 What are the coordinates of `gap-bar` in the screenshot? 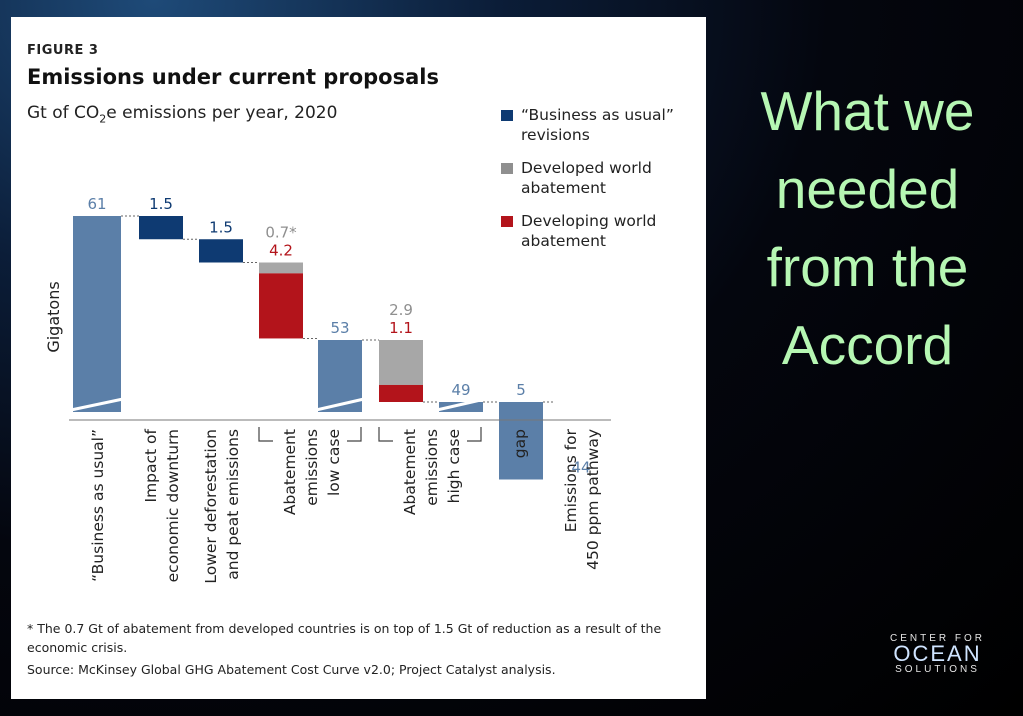 It's located at (521, 441).